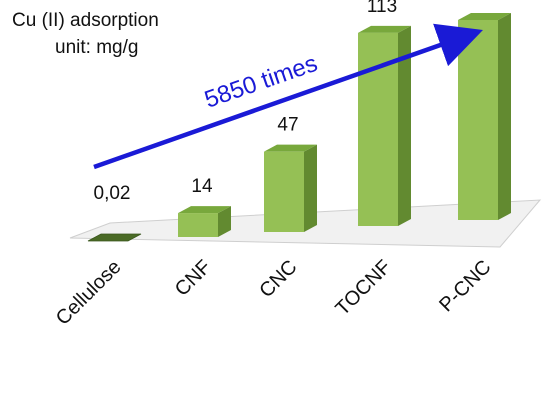 The image size is (550, 407). I want to click on annotation-label: 5850 times, so click(261, 82).